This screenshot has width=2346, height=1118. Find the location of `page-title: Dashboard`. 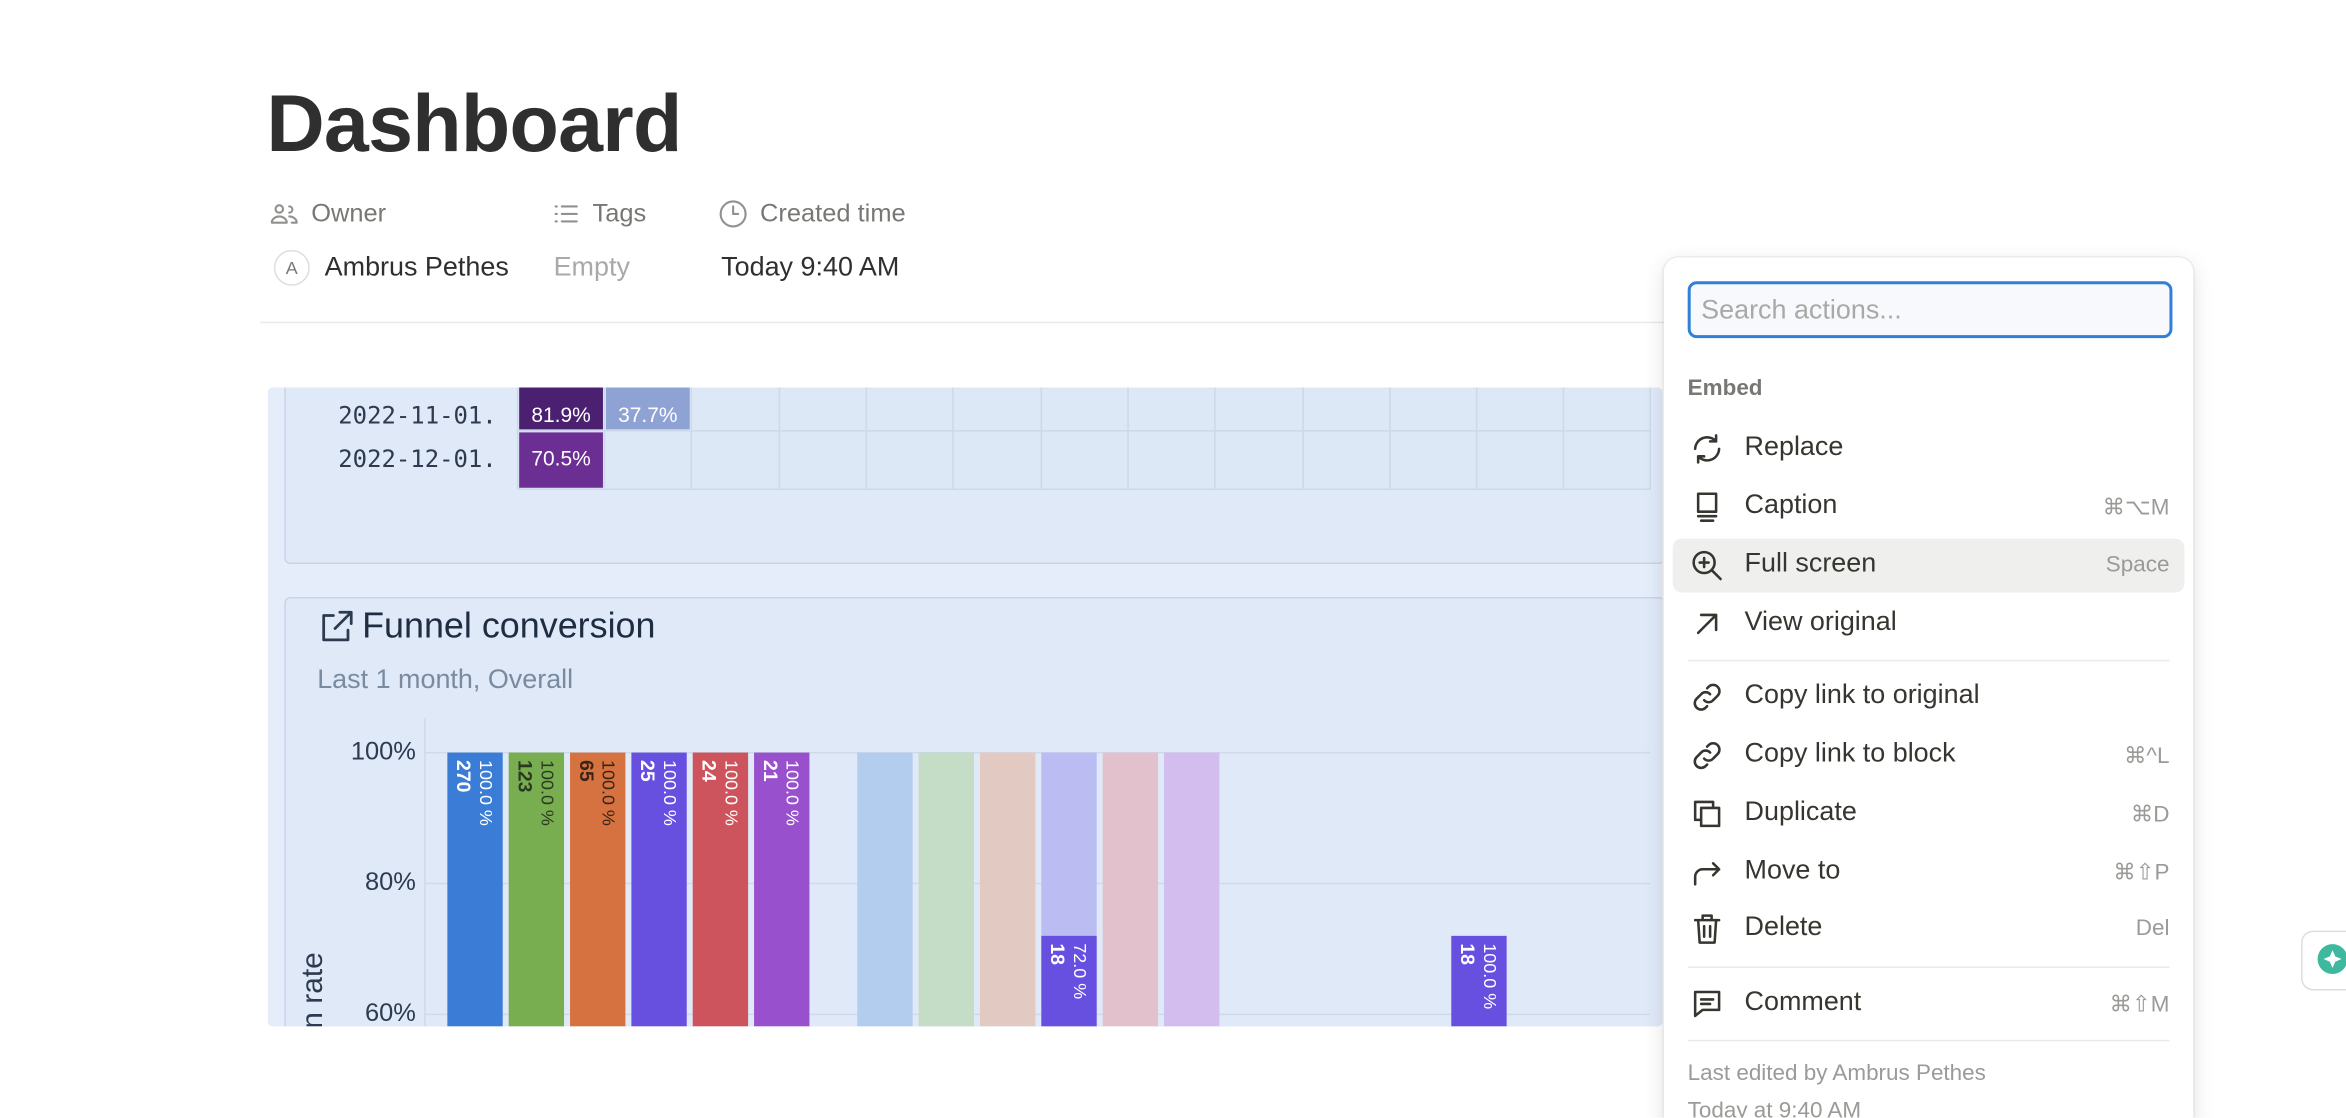

page-title: Dashboard is located at coordinates (474, 124).